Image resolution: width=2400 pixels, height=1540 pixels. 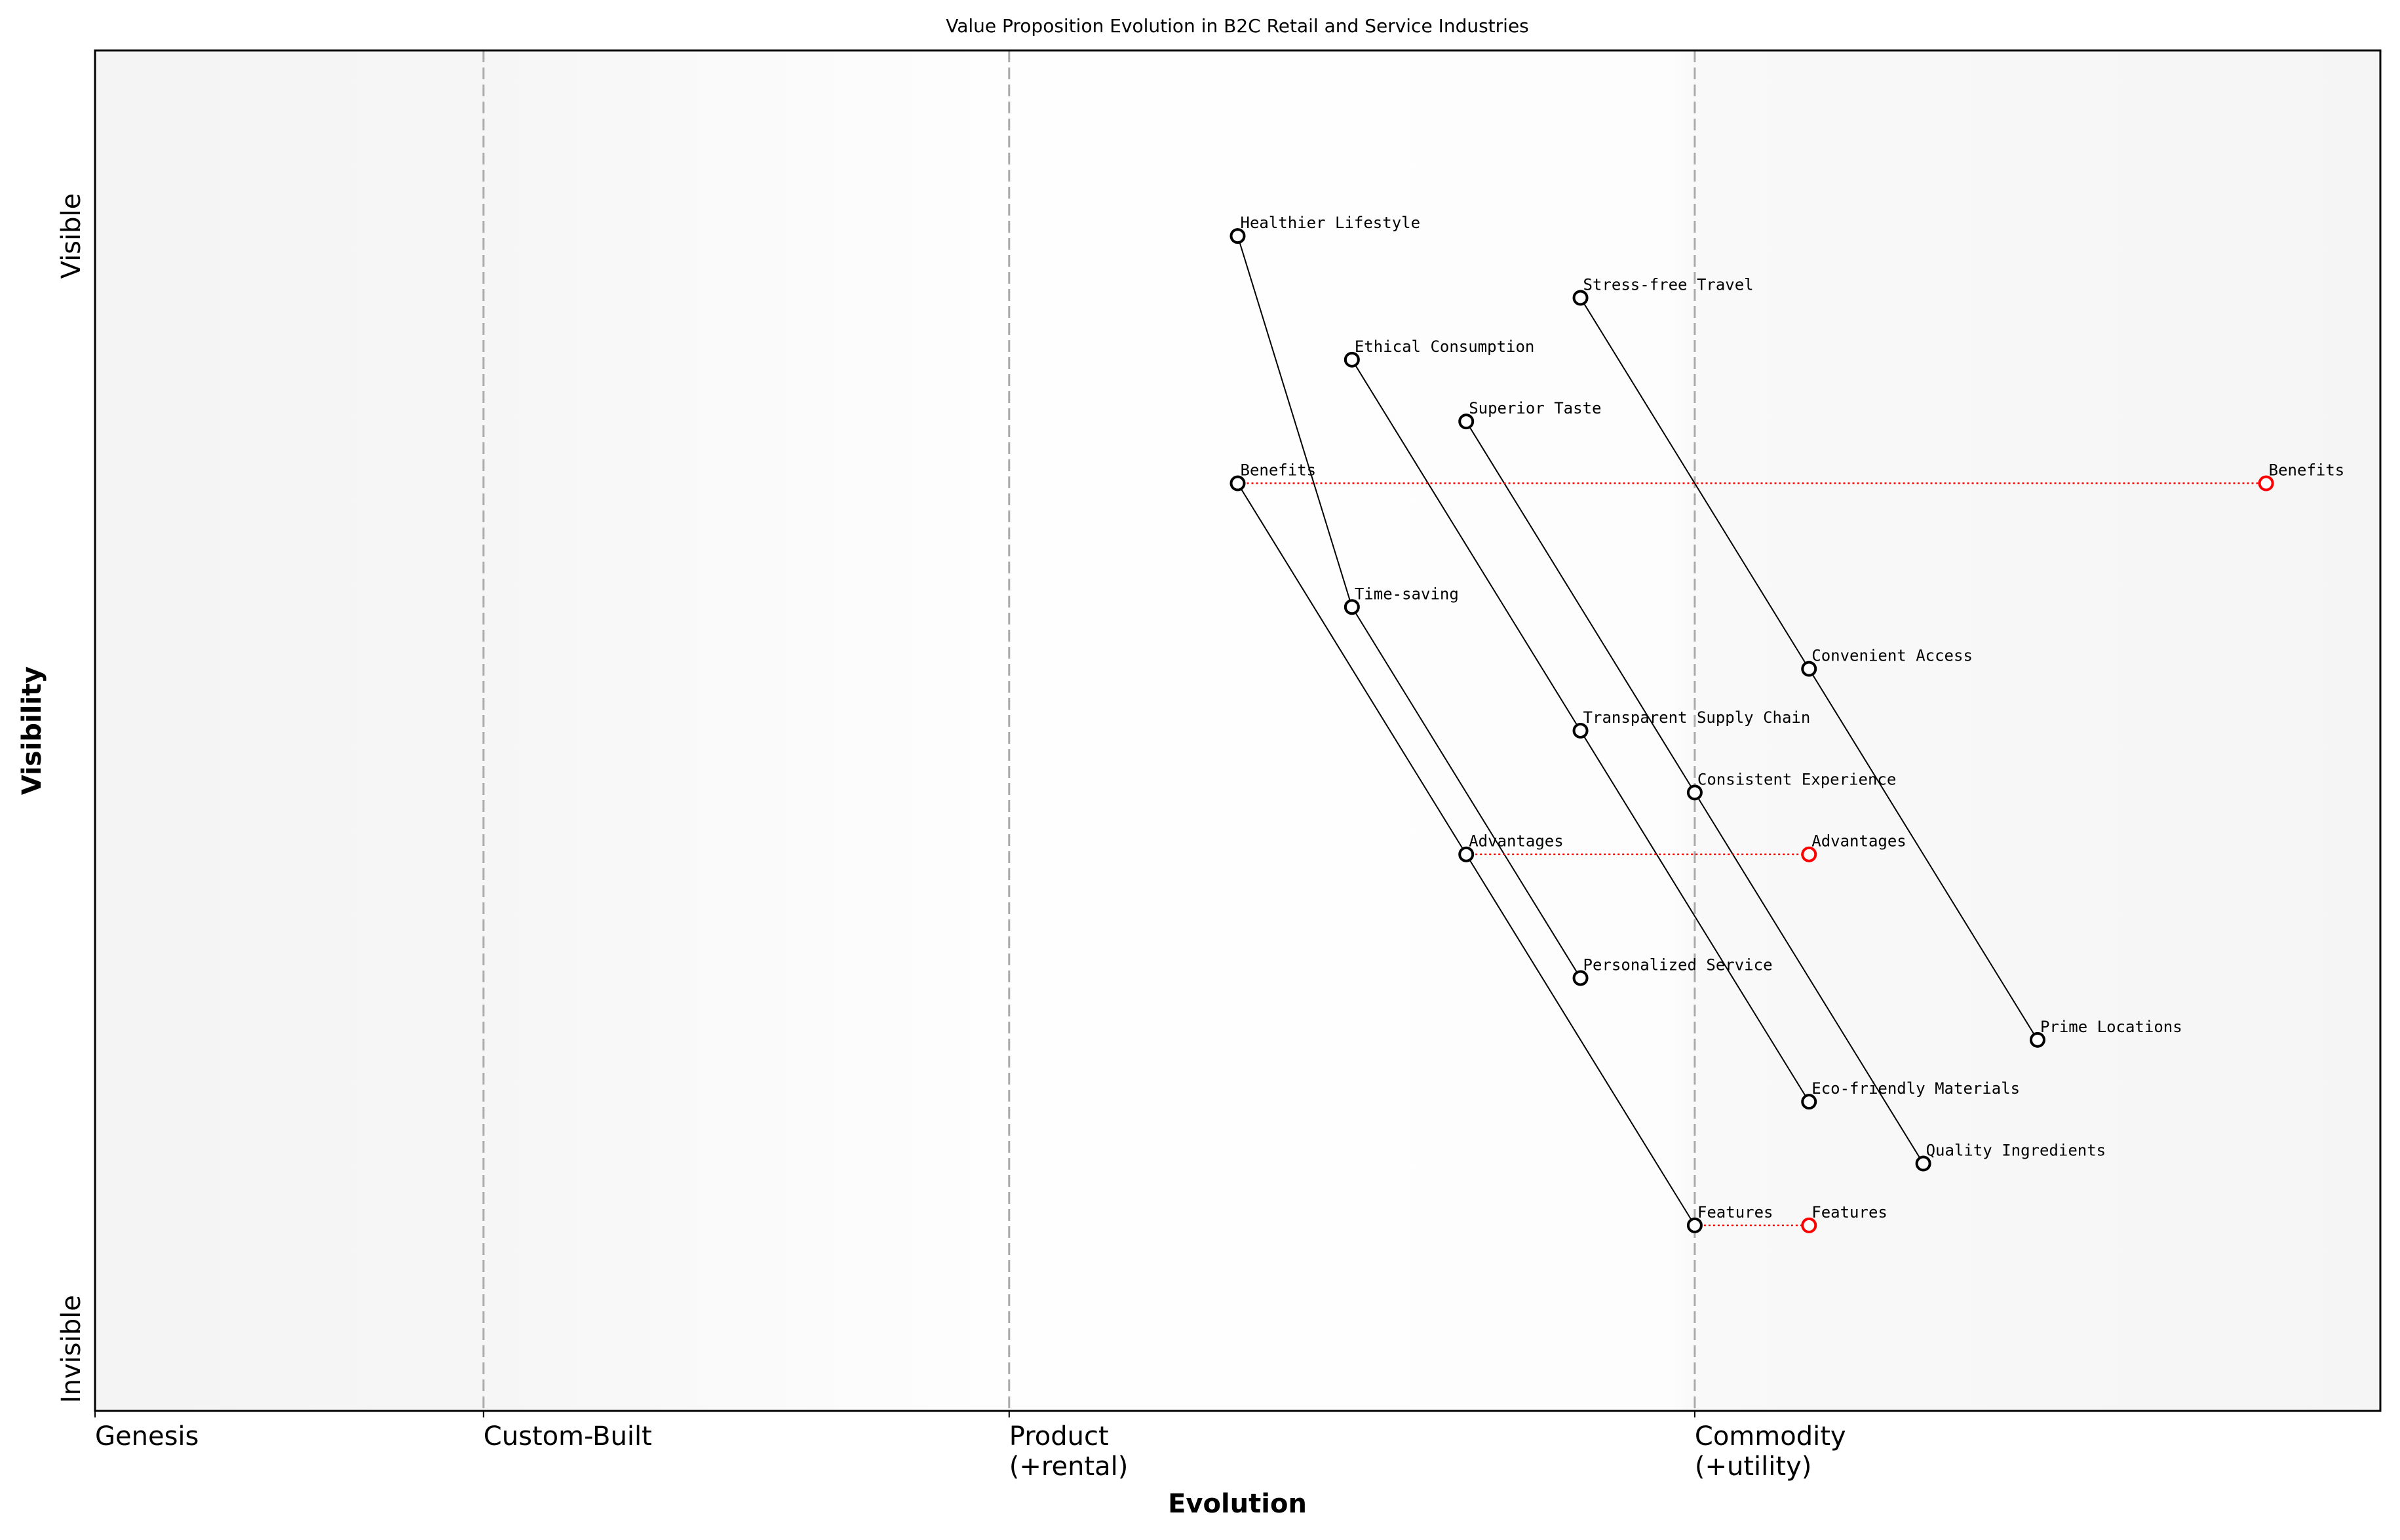 What do you see at coordinates (2111, 1027) in the screenshot?
I see `component-label: Prime Locations` at bounding box center [2111, 1027].